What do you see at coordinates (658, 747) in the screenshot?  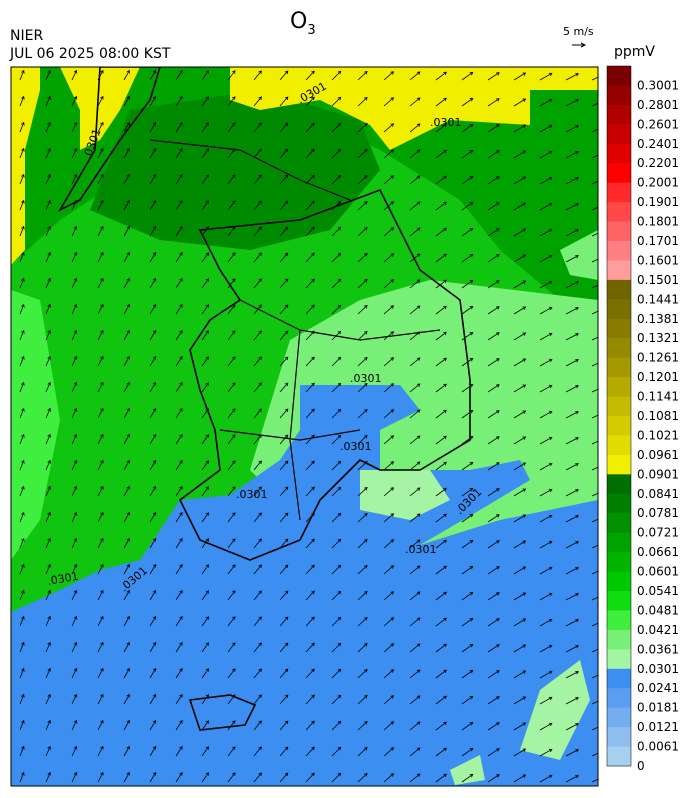 I see `colorbar-label: 0.0061` at bounding box center [658, 747].